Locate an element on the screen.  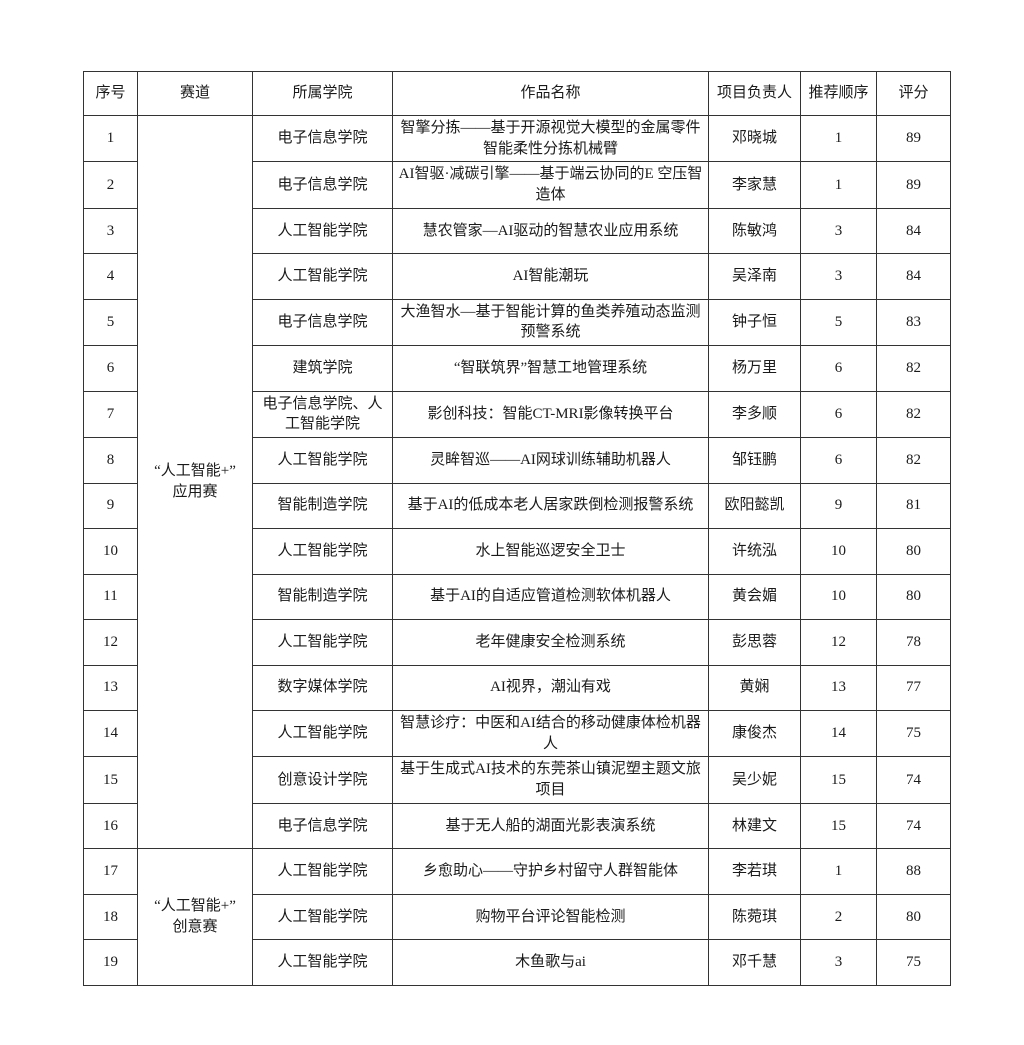
title-cell: 大渔智水—基于智能计算的鱼类养殖动态监测预警系统 is located at coordinates (550, 322).